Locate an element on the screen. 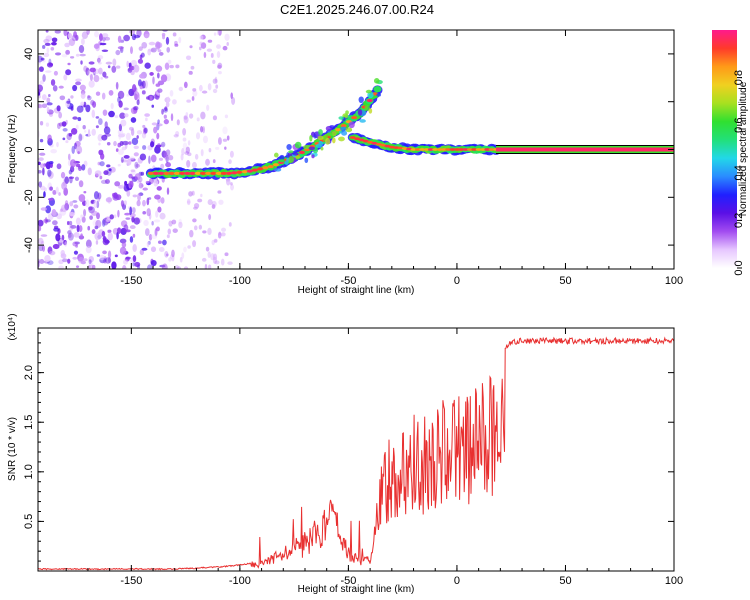  spectrogram-x-tick-label: -150 is located at coordinates (131, 281).